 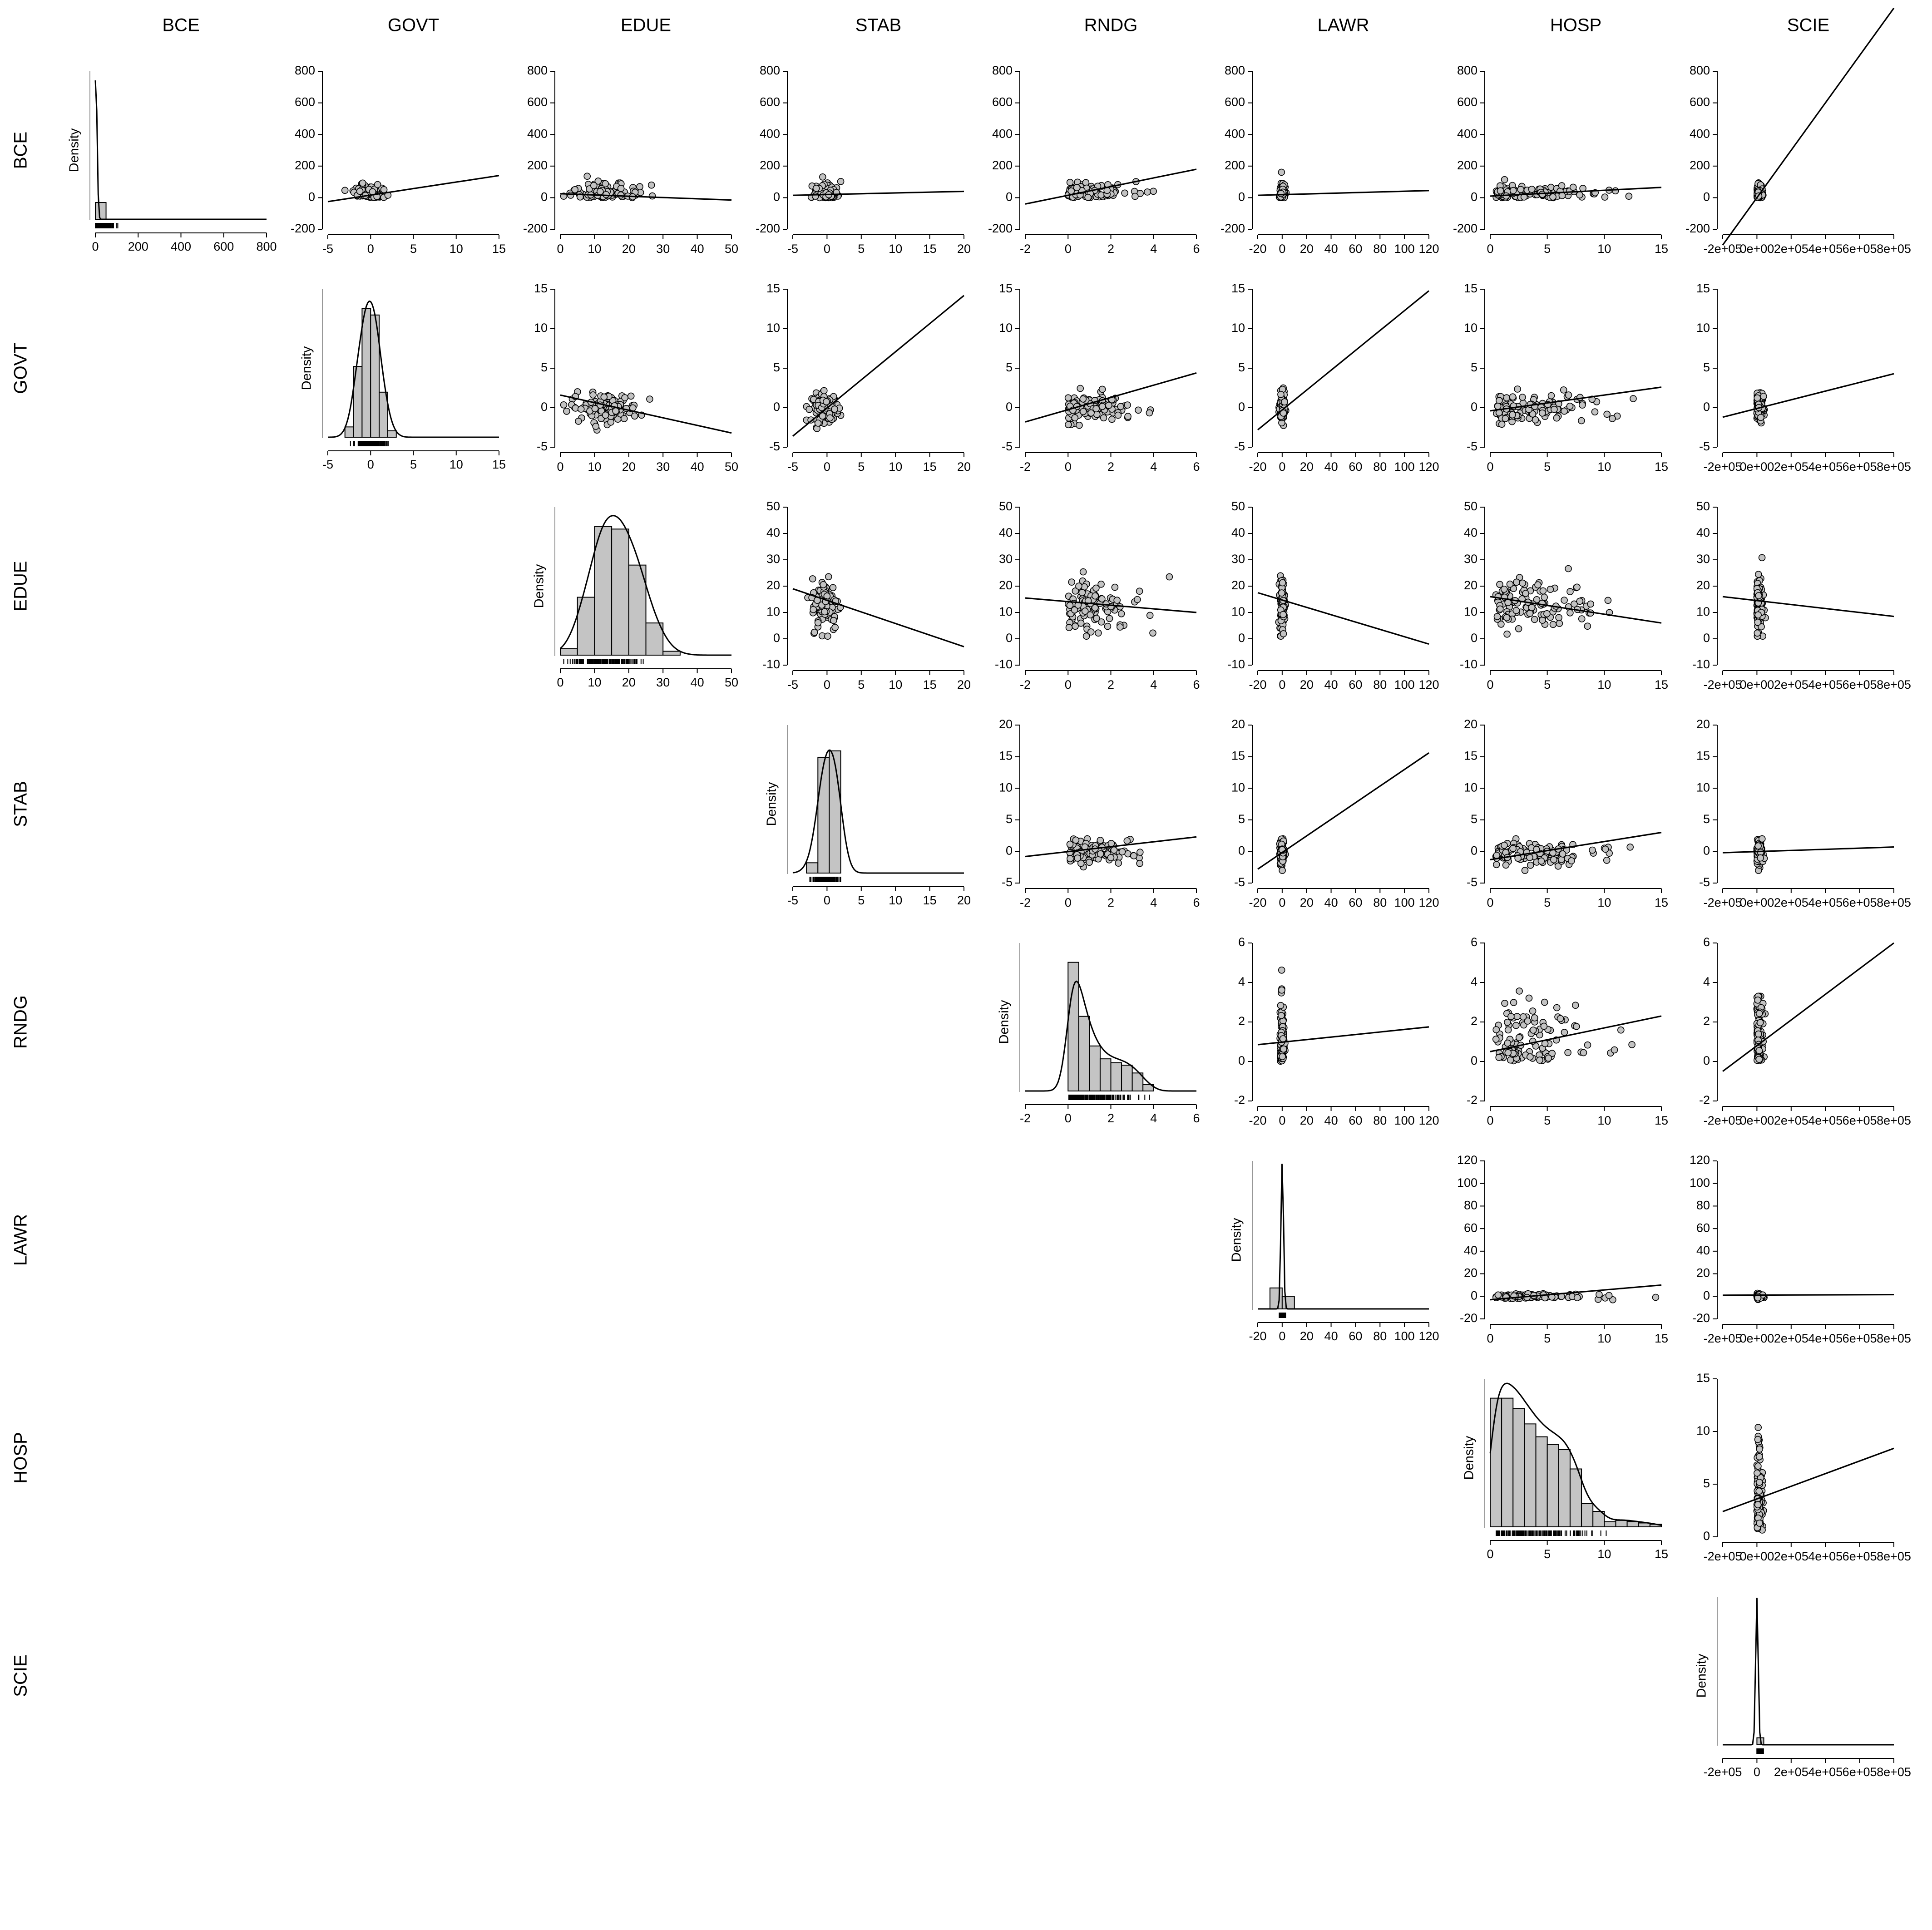 What do you see at coordinates (1429, 685) in the screenshot?
I see `x-tick-label: 120` at bounding box center [1429, 685].